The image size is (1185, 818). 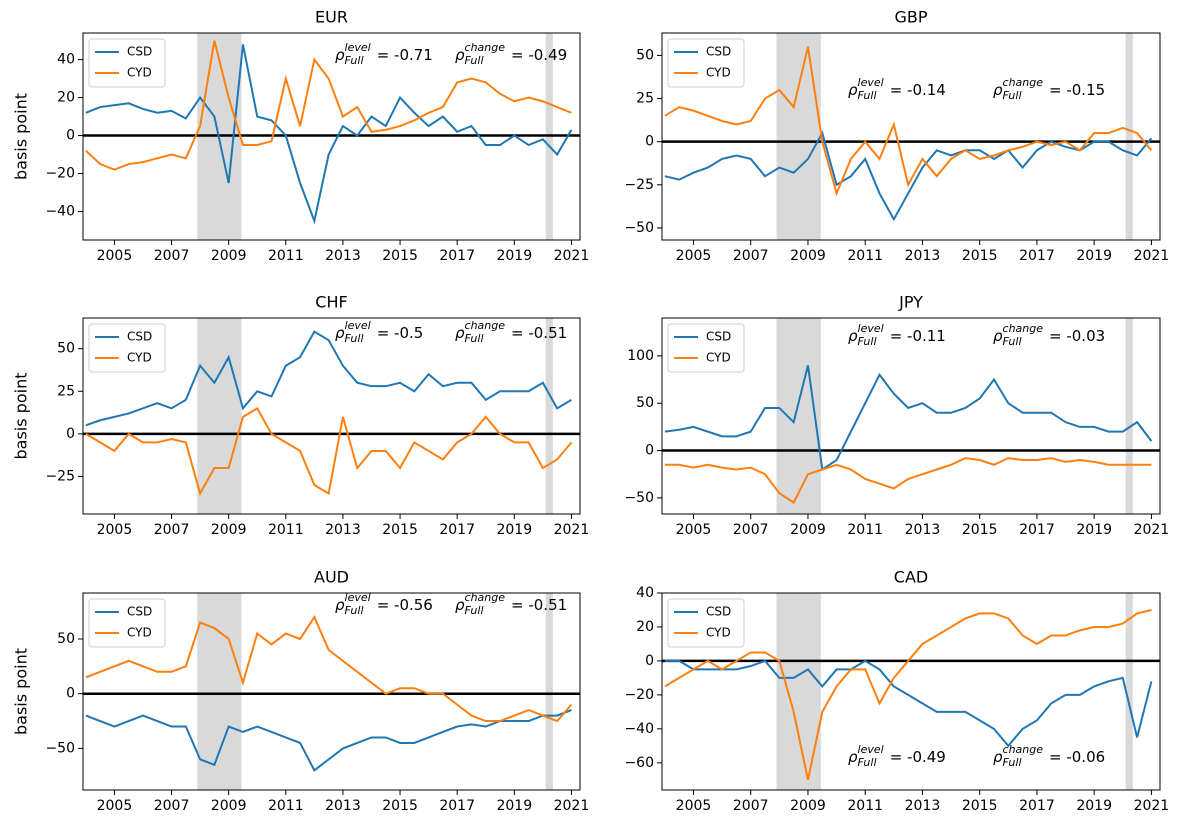 What do you see at coordinates (539, 605) in the screenshot?
I see `value-text: = -0.51` at bounding box center [539, 605].